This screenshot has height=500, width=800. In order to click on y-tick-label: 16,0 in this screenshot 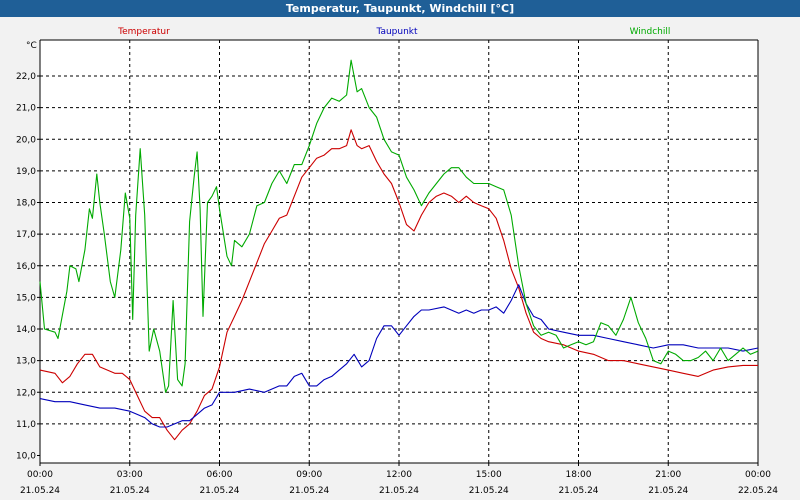, I will do `click(26, 267)`.